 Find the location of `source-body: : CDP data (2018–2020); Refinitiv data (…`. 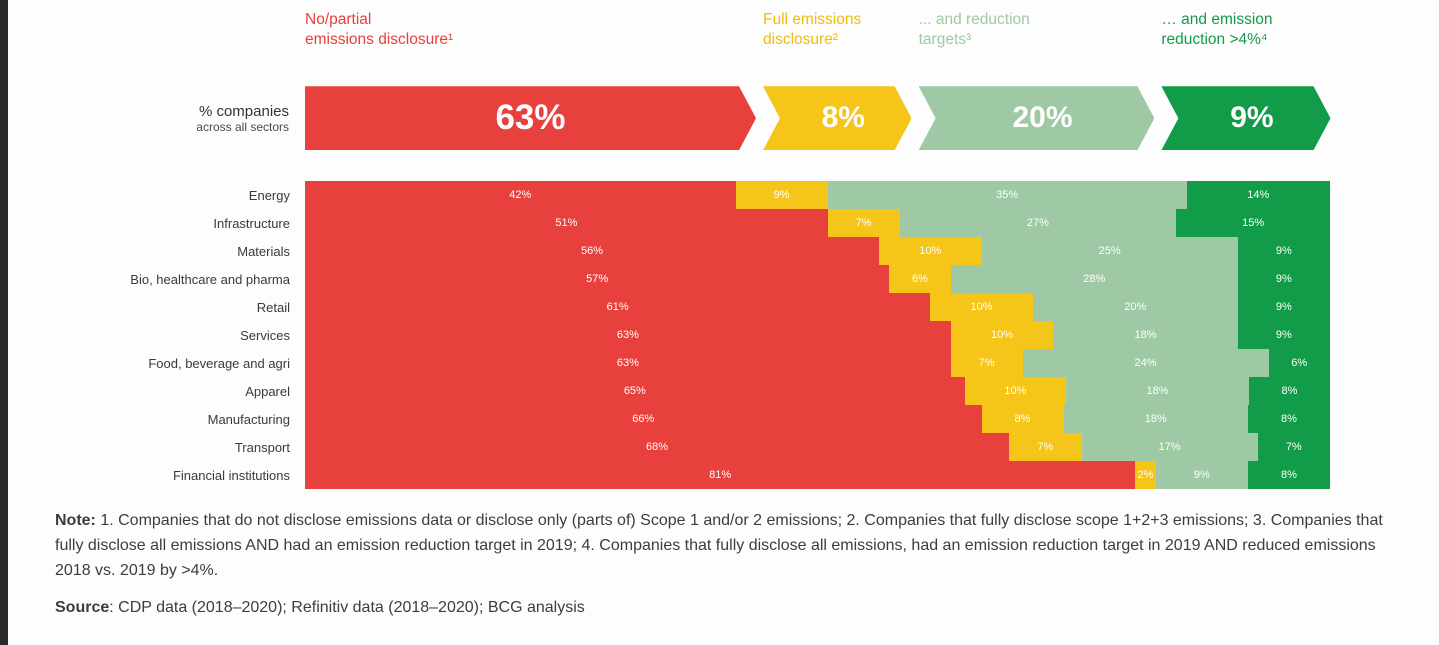

source-body: : CDP data (2018–2020); Refinitiv data (… is located at coordinates (347, 608).